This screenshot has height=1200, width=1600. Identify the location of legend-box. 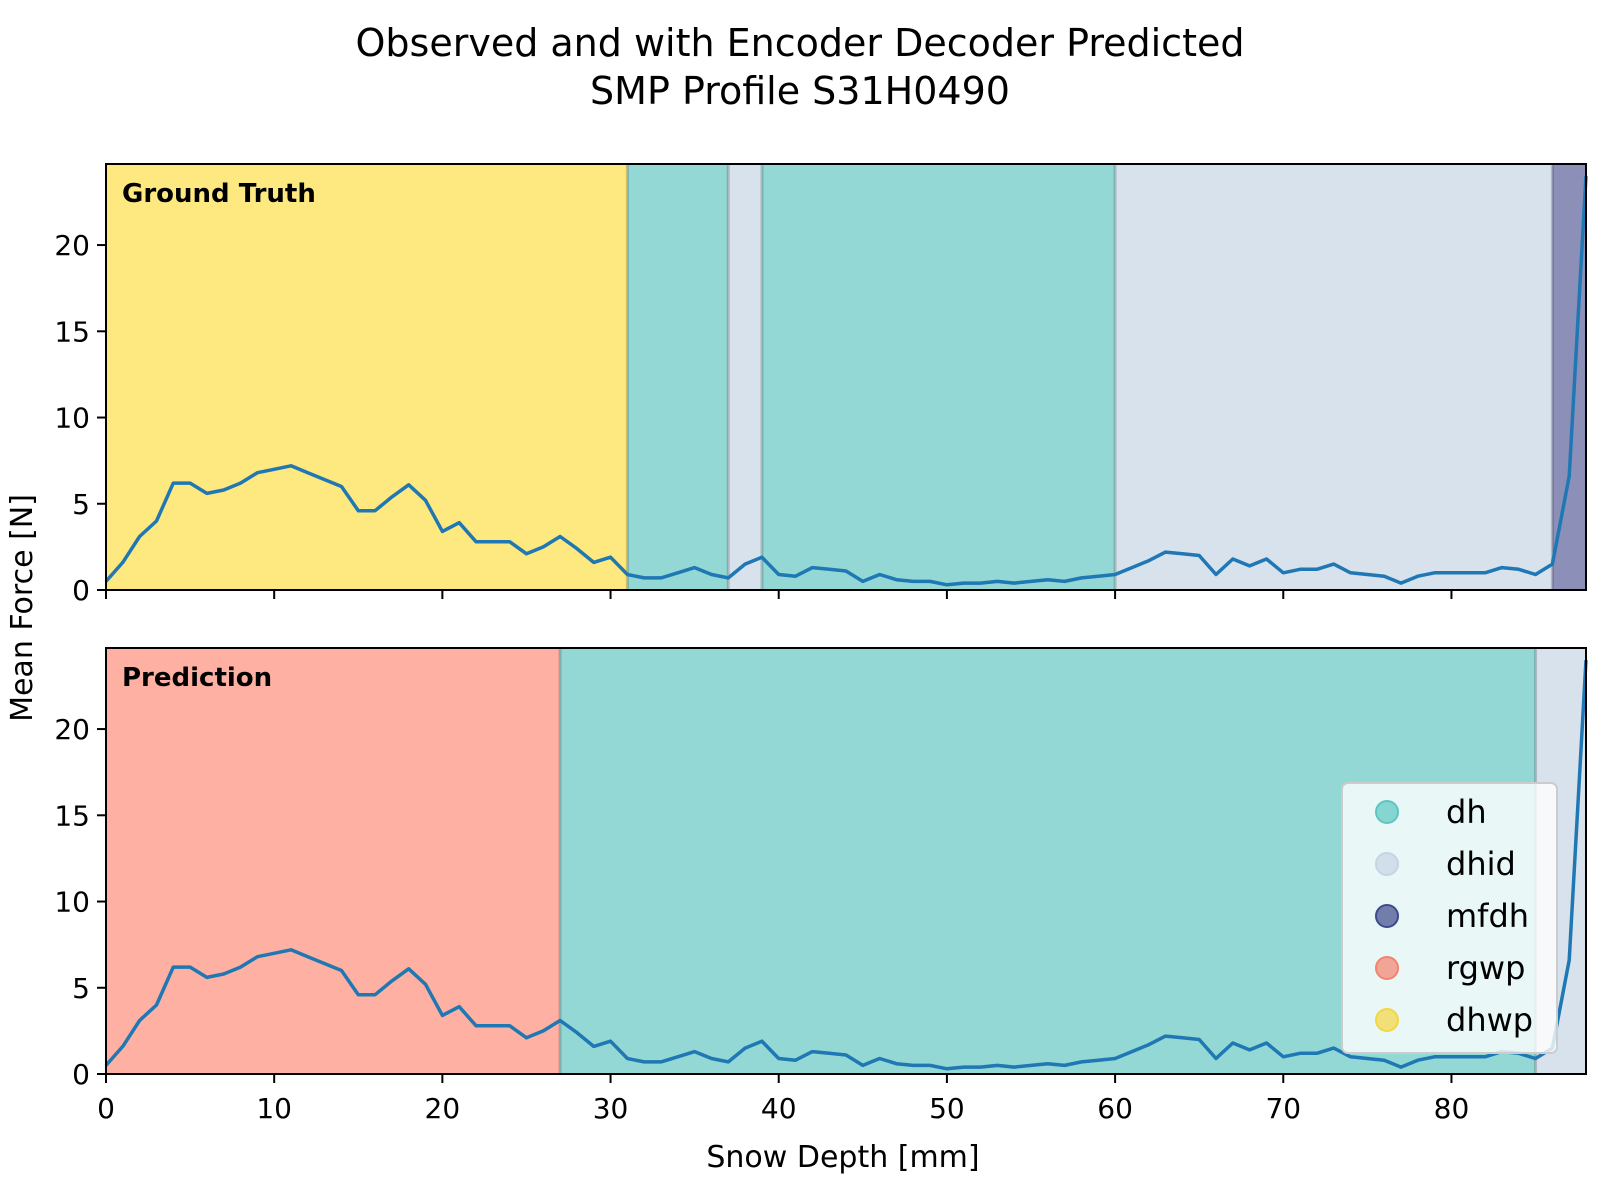
(1449, 918).